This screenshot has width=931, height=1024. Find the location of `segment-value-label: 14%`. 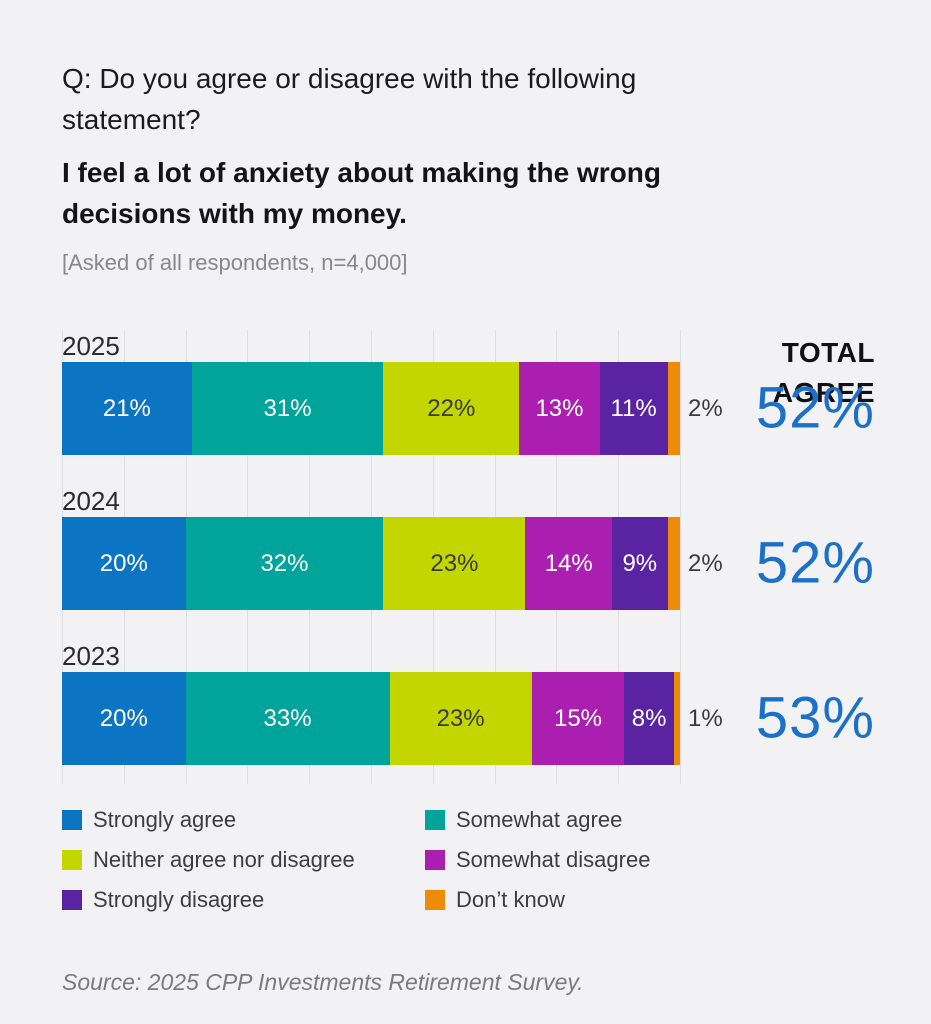

segment-value-label: 14% is located at coordinates (568, 563).